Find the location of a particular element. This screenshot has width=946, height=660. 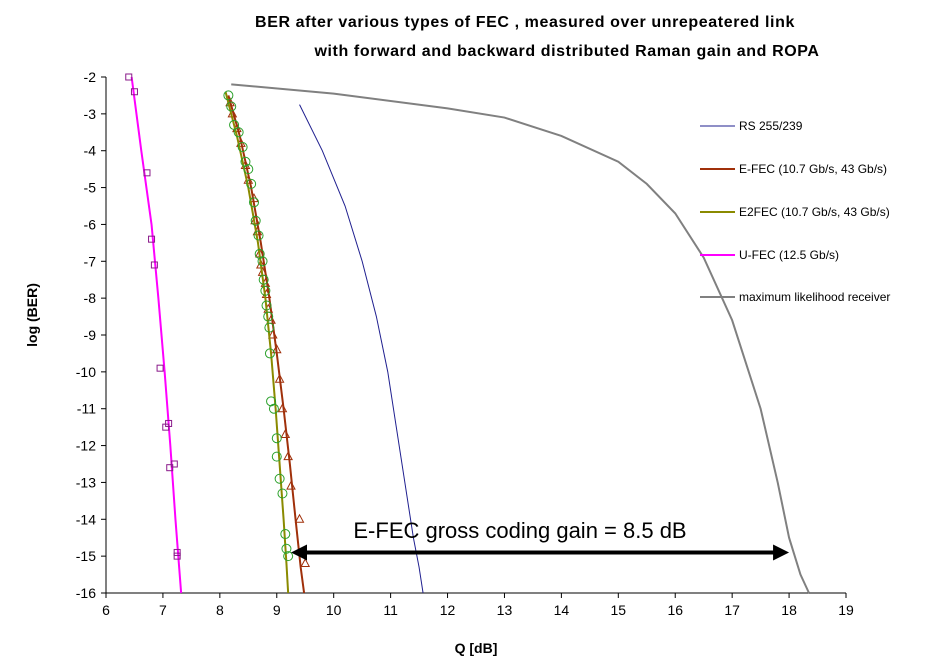

y-tick-label: -14 is located at coordinates (86, 519).